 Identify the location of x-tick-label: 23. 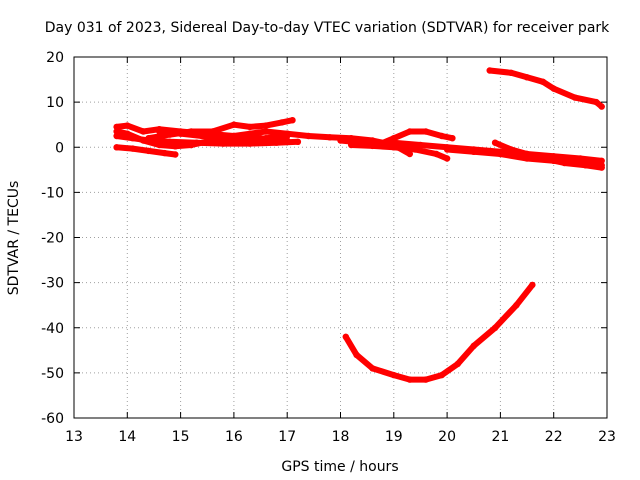
(607, 437).